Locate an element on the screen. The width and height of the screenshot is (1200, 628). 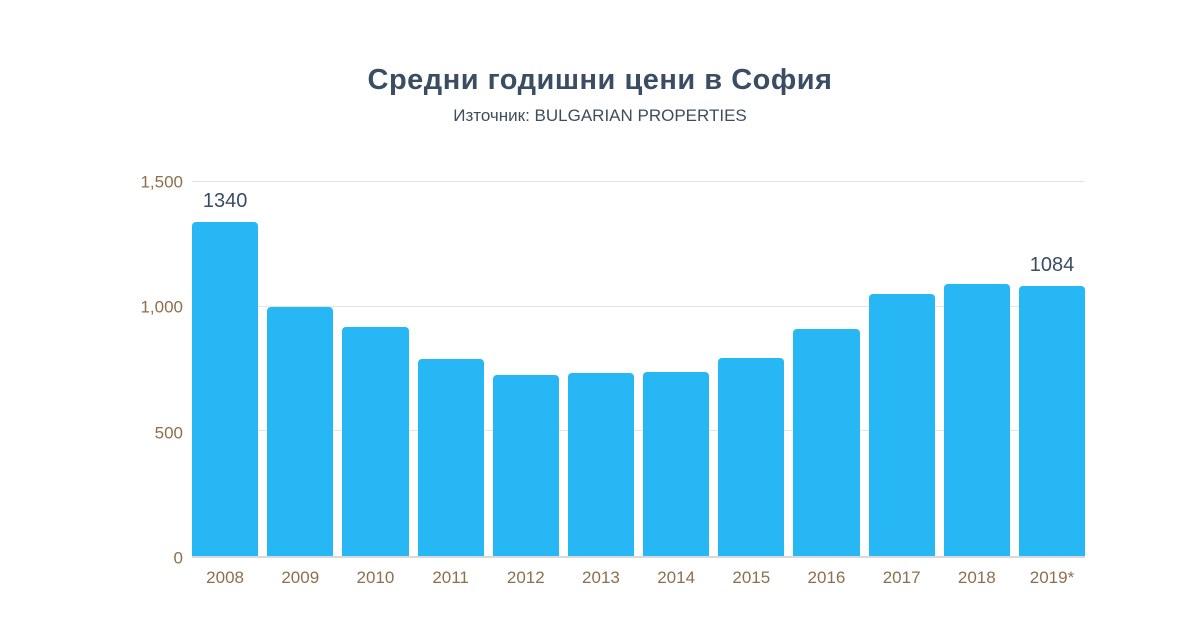
x-tick-label-2013: 2013 is located at coordinates (601, 577).